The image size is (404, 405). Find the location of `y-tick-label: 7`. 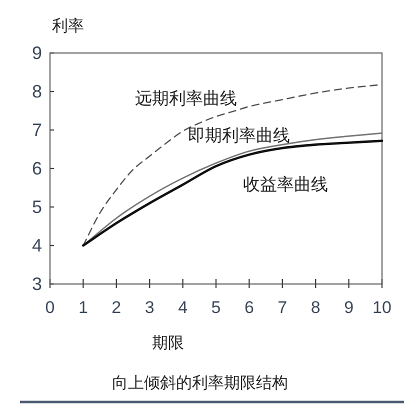

y-tick-label: 7 is located at coordinates (37, 130).